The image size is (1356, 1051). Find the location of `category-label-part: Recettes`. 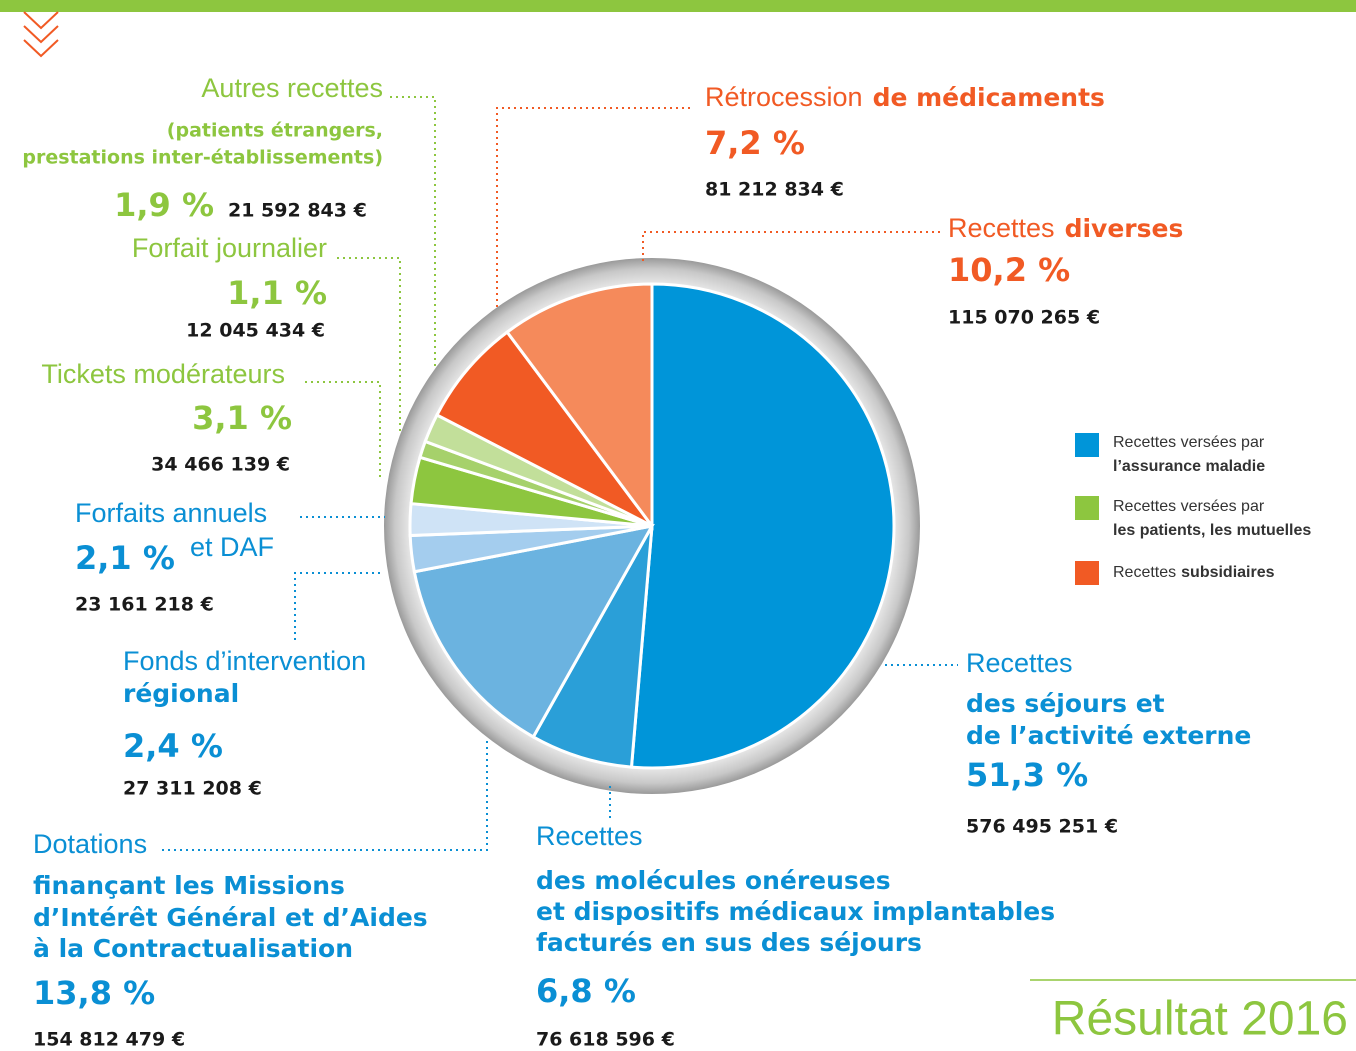

category-label-part: Recettes is located at coordinates (1001, 228).